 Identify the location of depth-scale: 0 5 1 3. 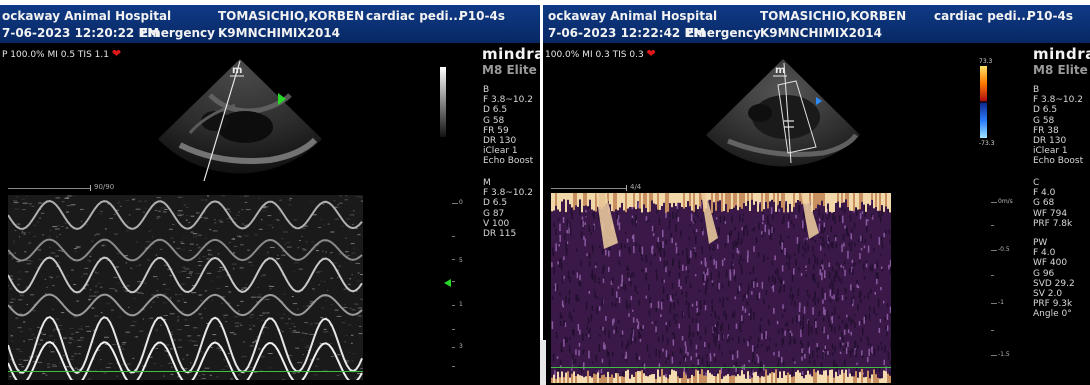
(459, 290).